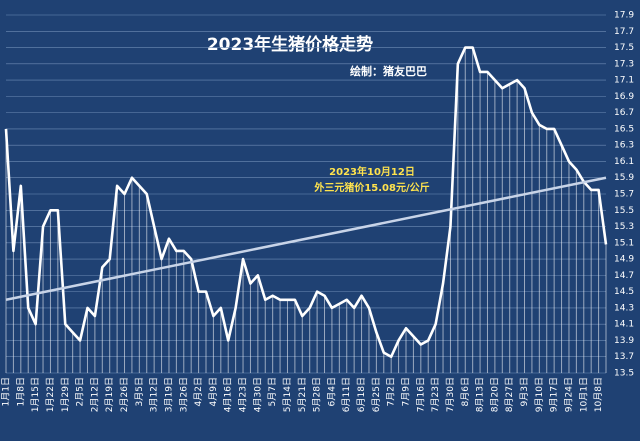 The width and height of the screenshot is (640, 441). What do you see at coordinates (213, 391) in the screenshot?
I see `x-tick-label: 4月9日` at bounding box center [213, 391].